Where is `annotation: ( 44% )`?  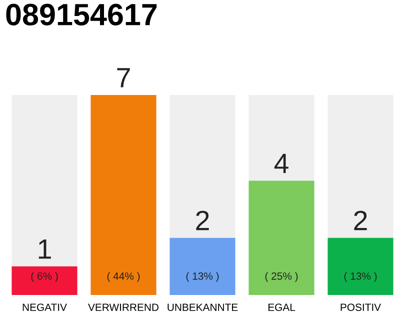
annotation: ( 44% ) is located at coordinates (123, 277).